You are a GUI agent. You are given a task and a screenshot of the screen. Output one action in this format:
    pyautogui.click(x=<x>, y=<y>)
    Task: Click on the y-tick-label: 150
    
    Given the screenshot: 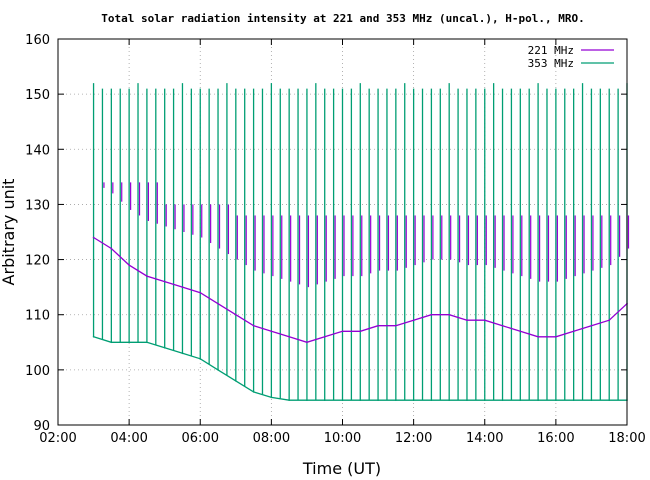 What is the action you would take?
    pyautogui.click(x=37, y=95)
    